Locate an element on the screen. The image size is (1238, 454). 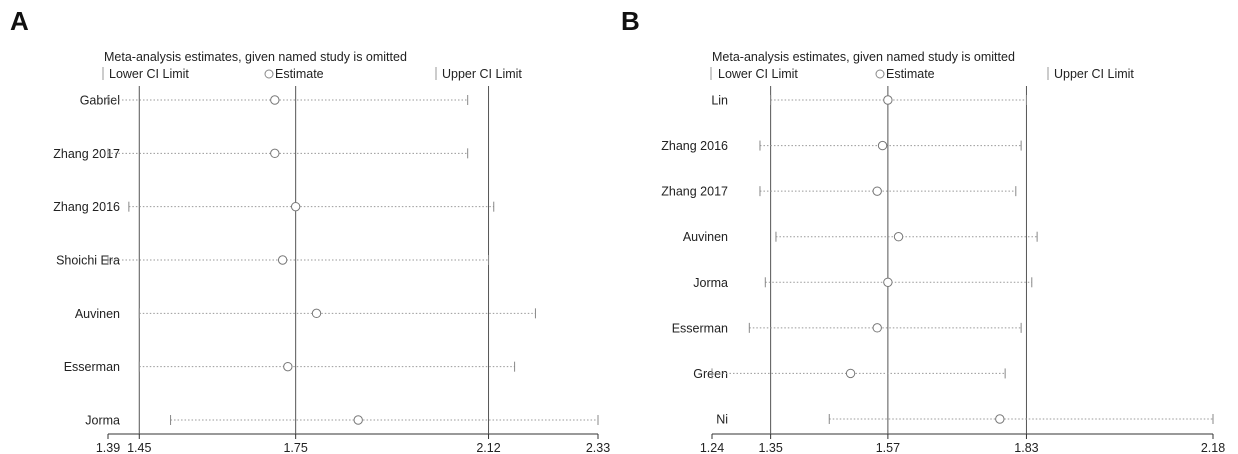
x-tick-label: 2.12 is located at coordinates (488, 447).